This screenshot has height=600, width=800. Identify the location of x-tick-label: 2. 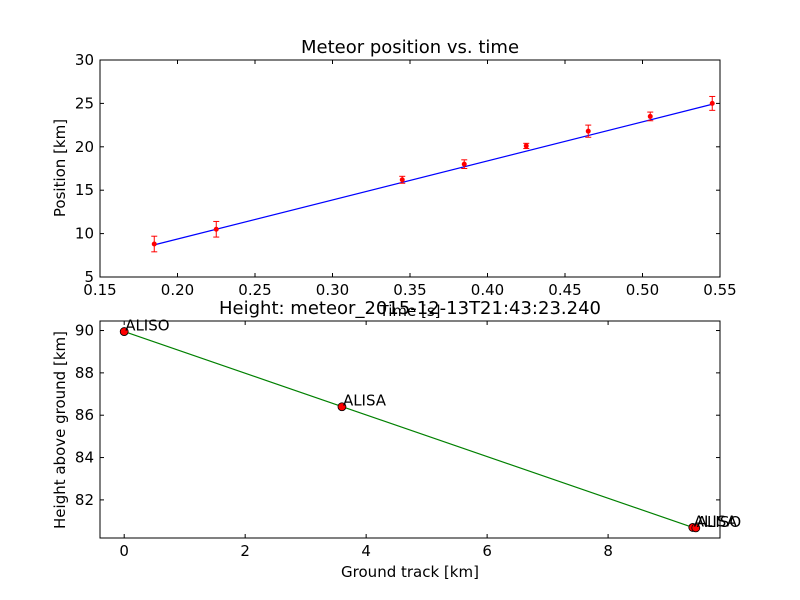
(245, 551).